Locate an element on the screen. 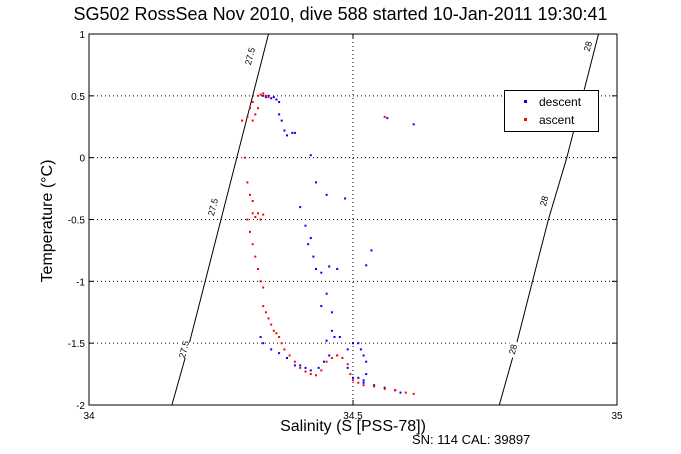 This screenshot has width=681, height=454. y-tick-label: -1.5 is located at coordinates (77, 344).